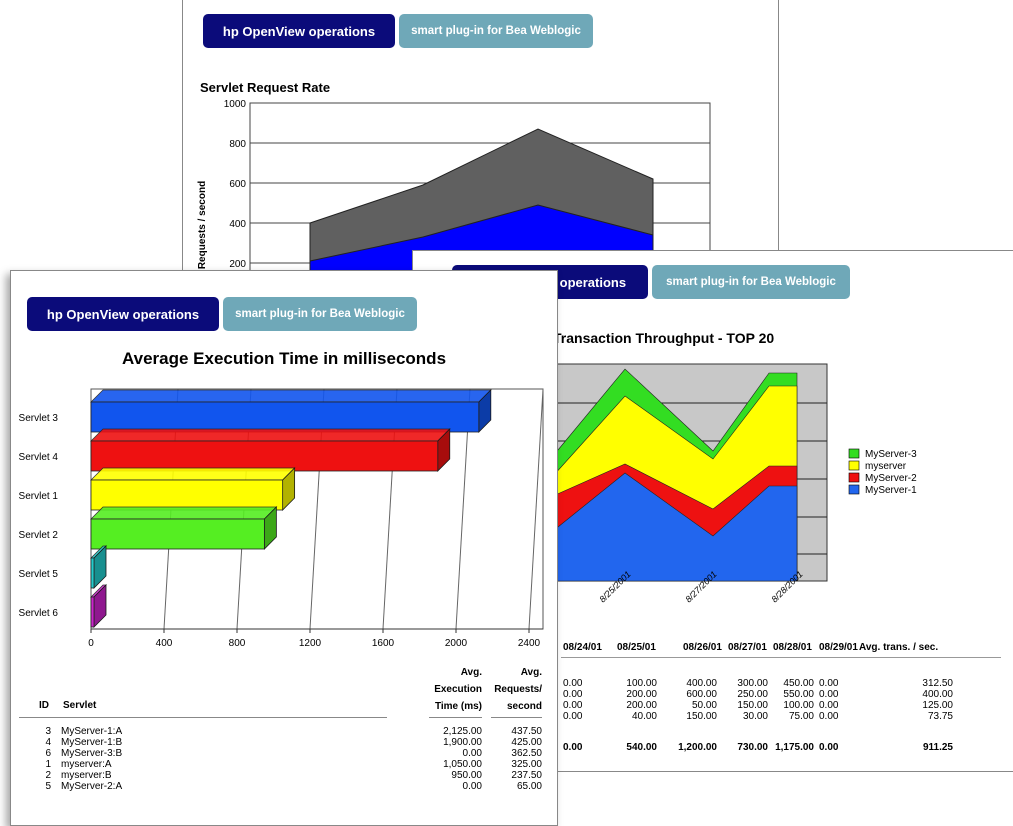 The image size is (1013, 826). Describe the element at coordinates (48, 764) in the screenshot. I see `exec-row-id: 1` at that location.